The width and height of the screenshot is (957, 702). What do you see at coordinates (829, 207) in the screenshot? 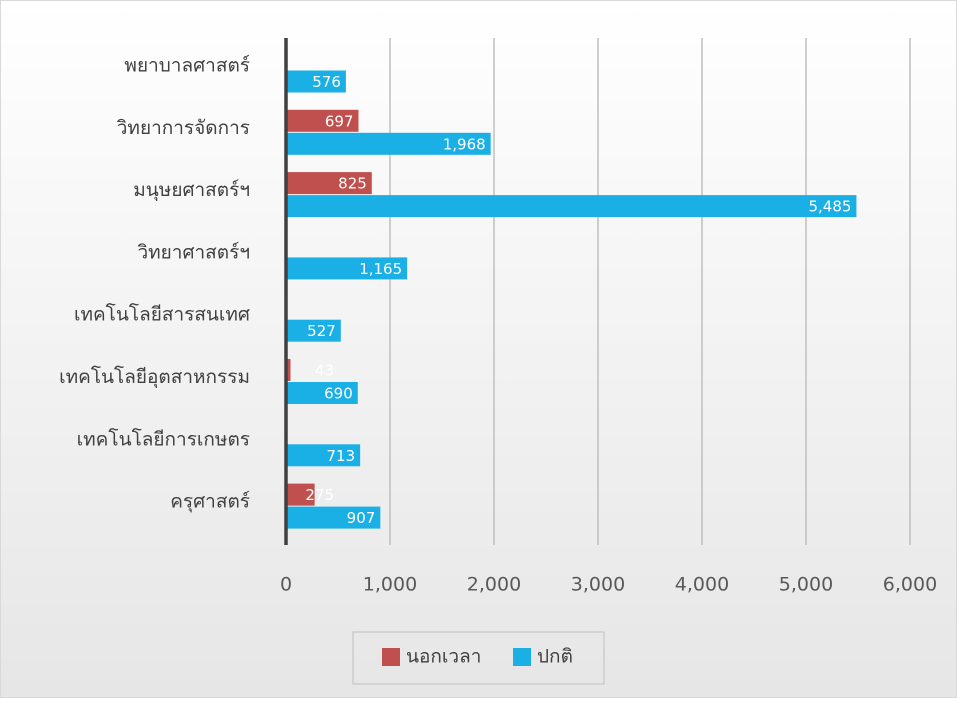
I see `value-label: 5,485` at bounding box center [829, 207].